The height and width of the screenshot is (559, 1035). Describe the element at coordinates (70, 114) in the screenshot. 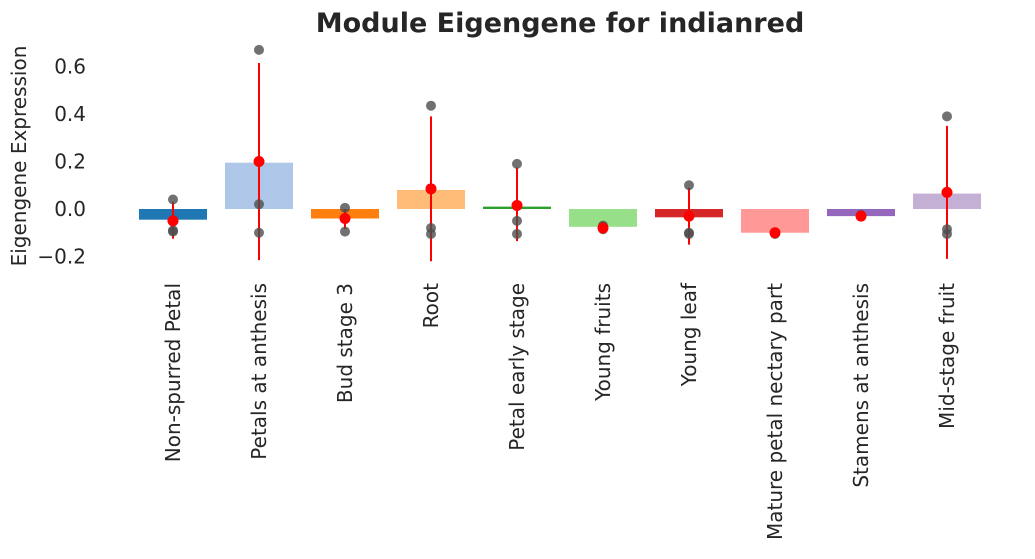

I see `y-tick-label: 0.4` at that location.